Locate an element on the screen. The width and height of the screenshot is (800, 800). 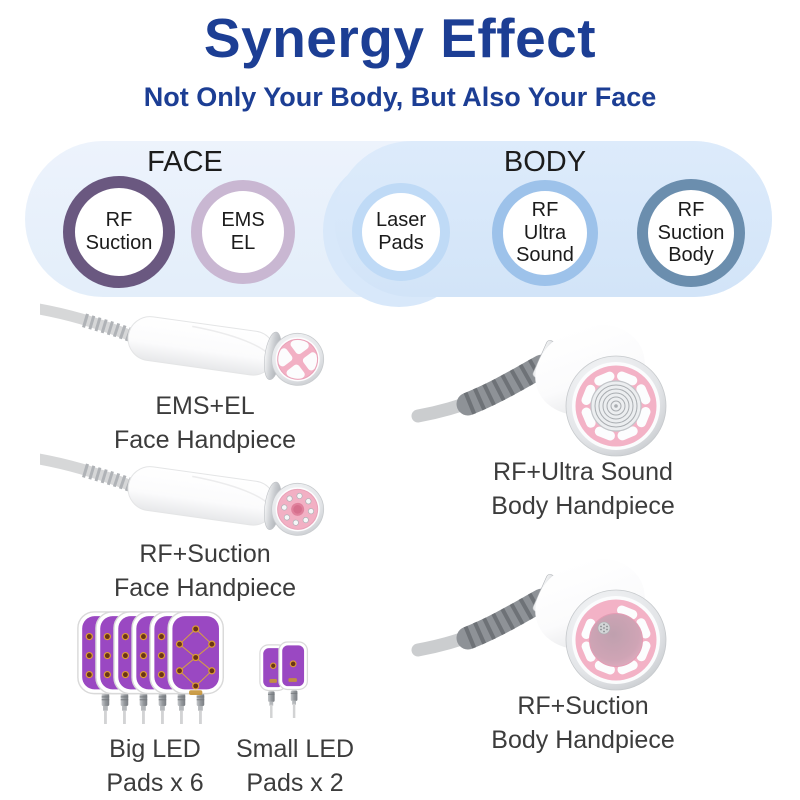
badge-ems-el-label: EMS EL is located at coordinates (243, 231).